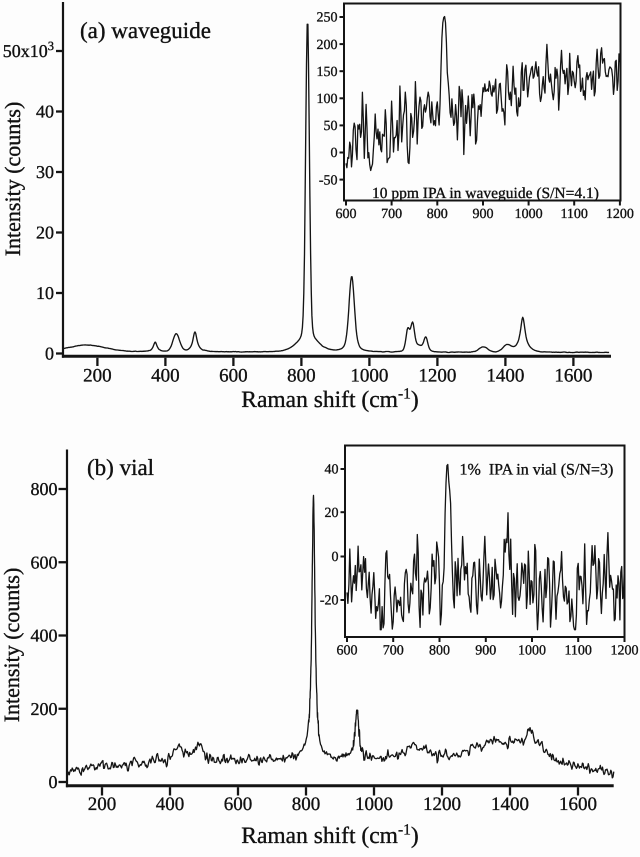 This screenshot has width=640, height=857. I want to click on svg-text: (b) vial, so click(120, 467).